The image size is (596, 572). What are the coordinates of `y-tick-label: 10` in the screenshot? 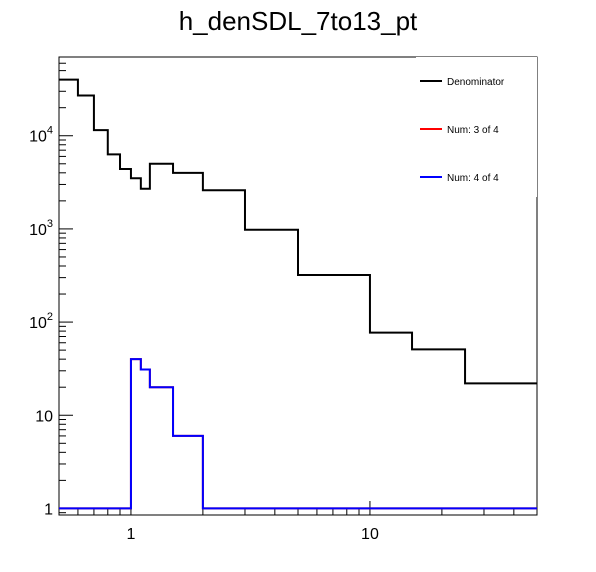 It's located at (44, 416).